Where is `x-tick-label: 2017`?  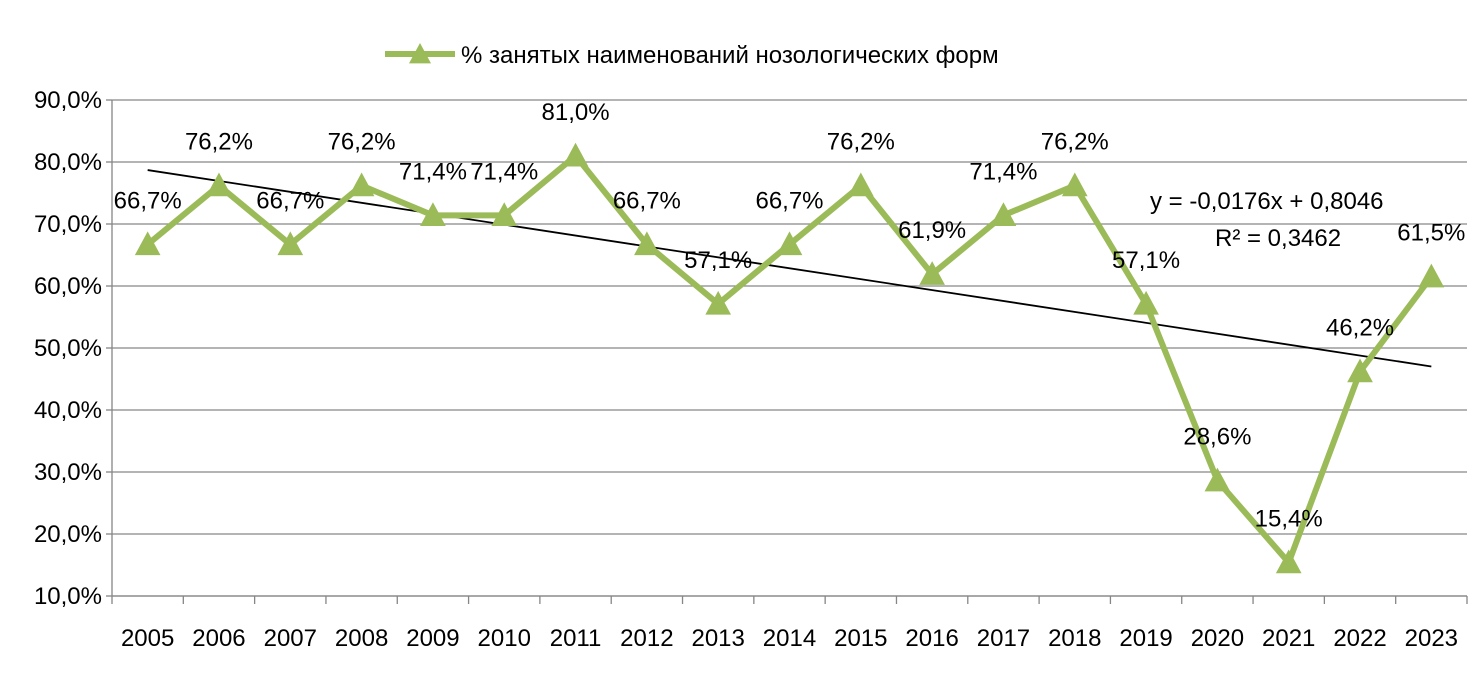 x-tick-label: 2017 is located at coordinates (1003, 638).